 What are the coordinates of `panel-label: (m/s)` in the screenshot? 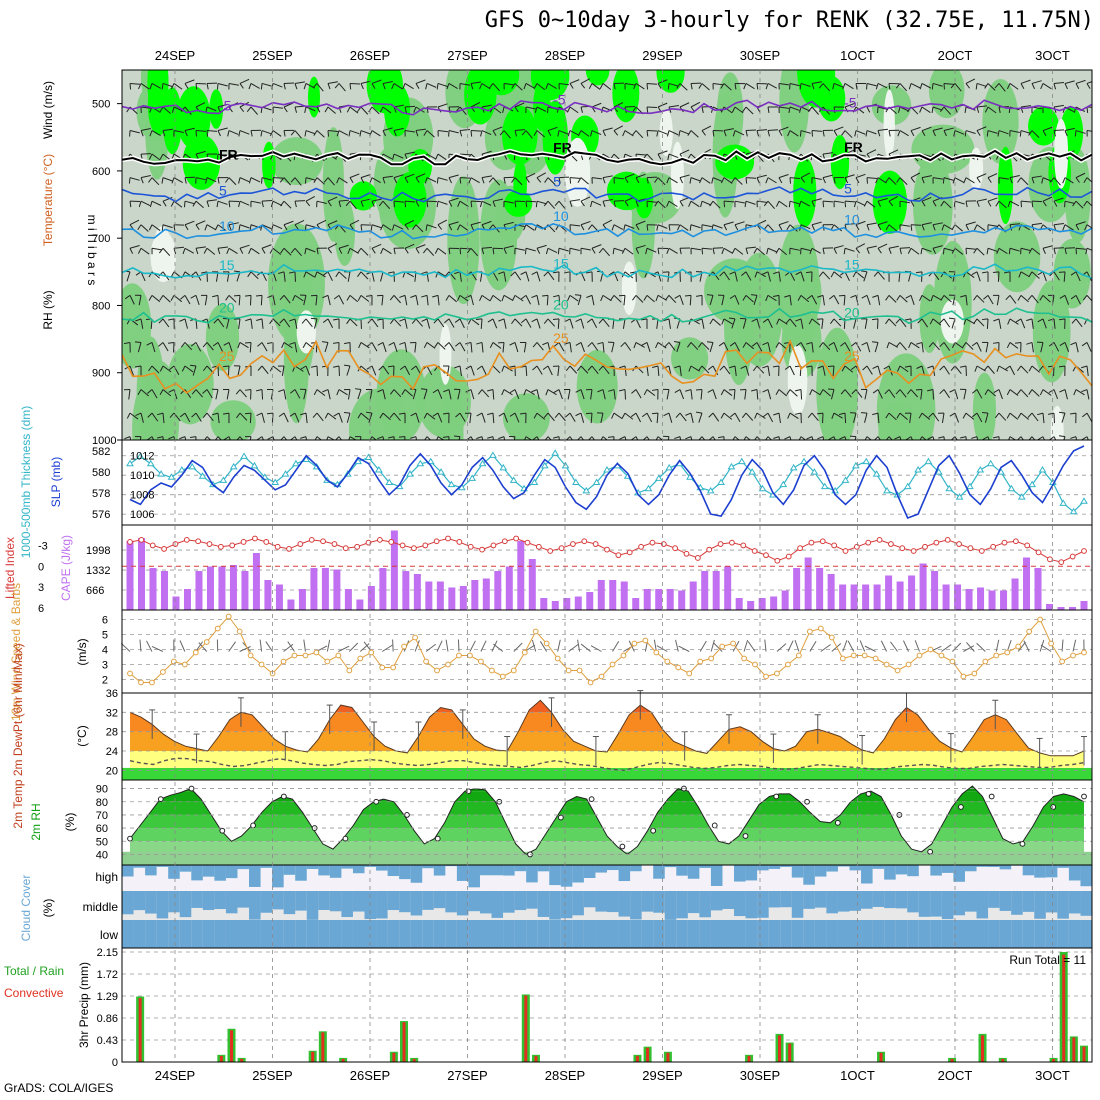 It's located at (82, 651).